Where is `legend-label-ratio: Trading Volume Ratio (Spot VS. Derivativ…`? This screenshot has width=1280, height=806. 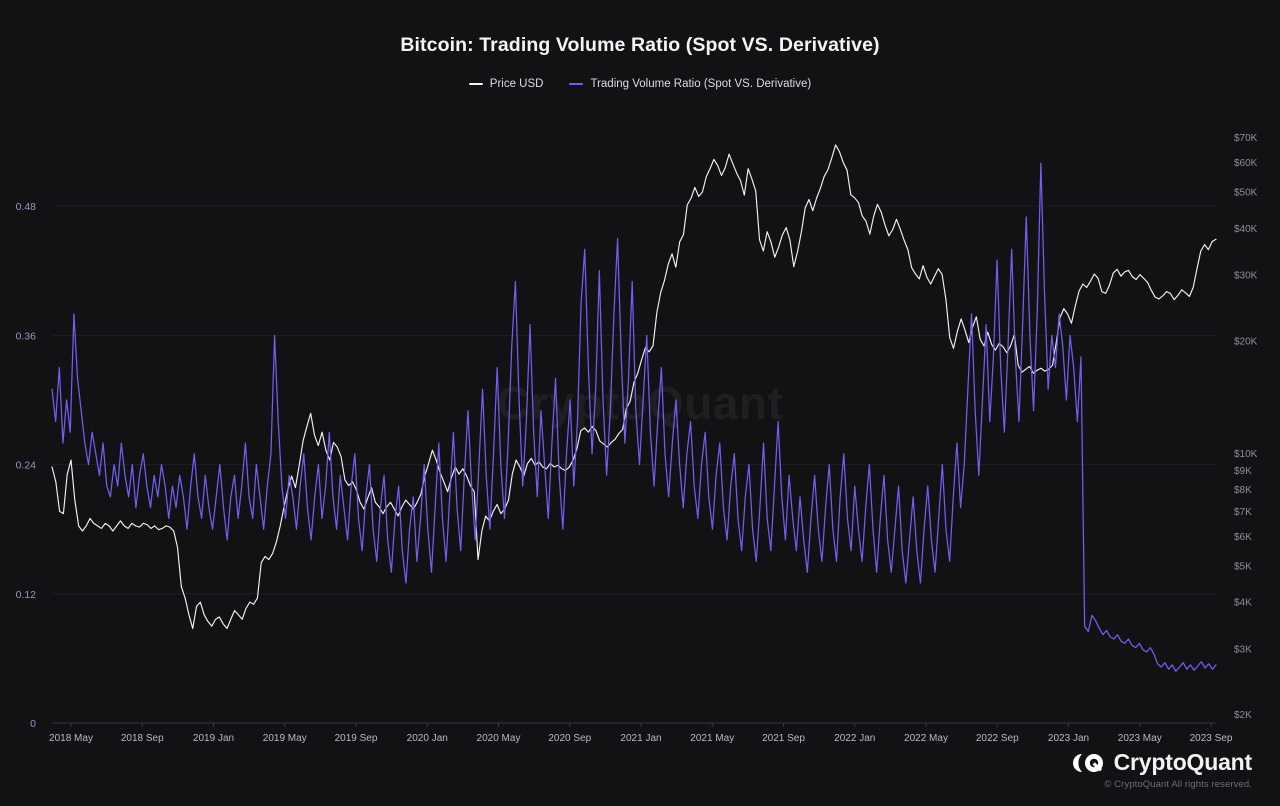 legend-label-ratio: Trading Volume Ratio (Spot VS. Derivativ… is located at coordinates (701, 84).